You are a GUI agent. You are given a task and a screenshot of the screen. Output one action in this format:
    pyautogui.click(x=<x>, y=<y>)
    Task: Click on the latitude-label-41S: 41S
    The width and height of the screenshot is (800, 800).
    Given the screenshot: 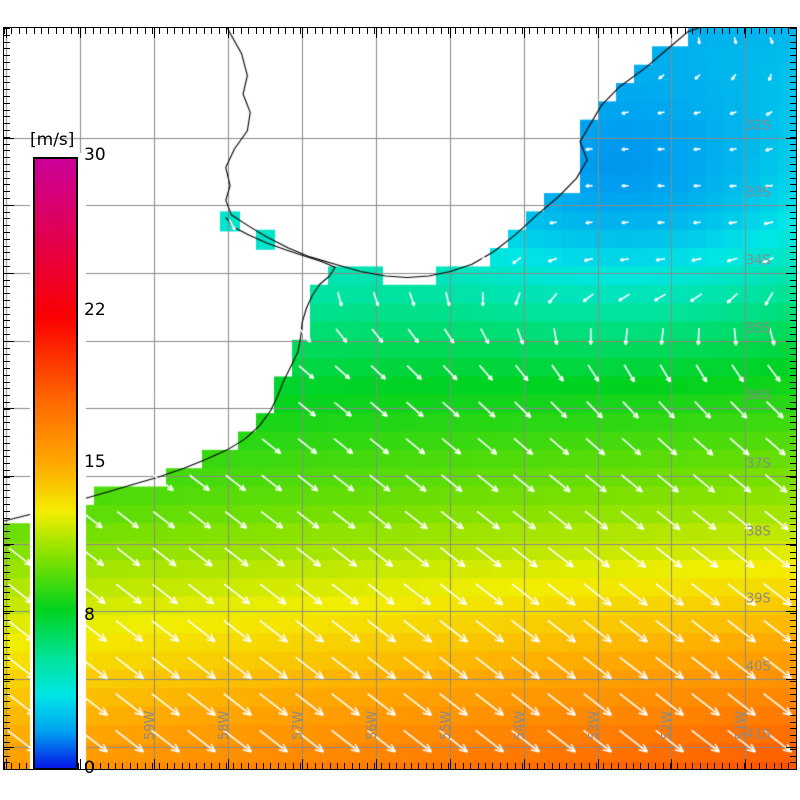 What is the action you would take?
    pyautogui.click(x=758, y=735)
    